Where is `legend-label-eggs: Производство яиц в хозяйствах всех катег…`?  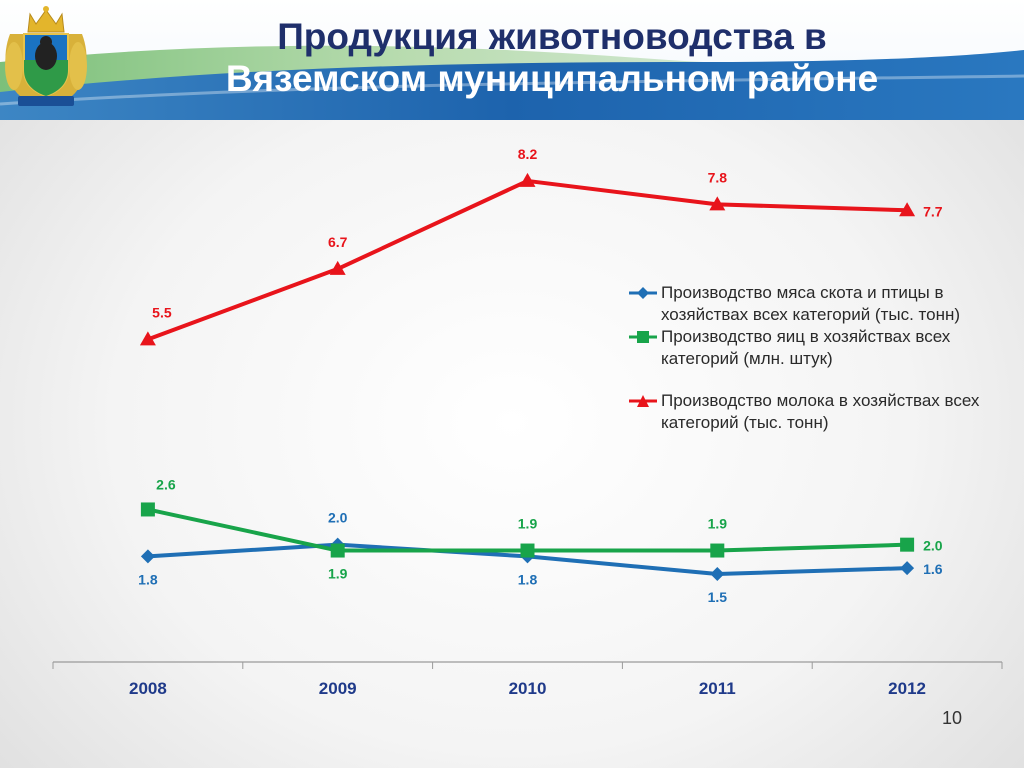 legend-label-eggs: Производство яиц в хозяйствах всех катег… is located at coordinates (806, 347).